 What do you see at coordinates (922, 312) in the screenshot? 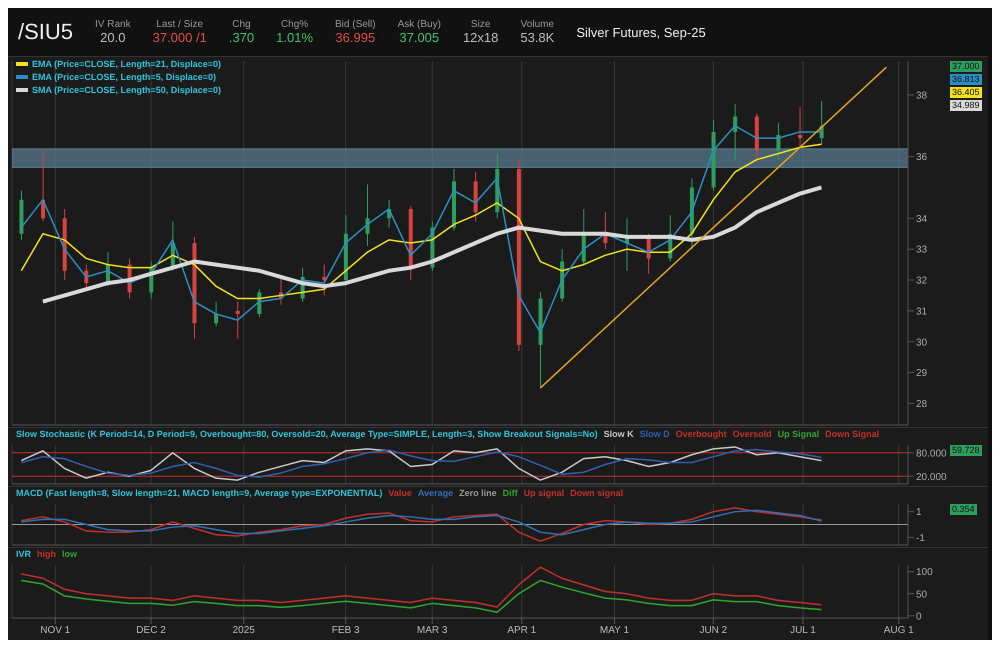
I see `y-tick-label: 31` at bounding box center [922, 312].